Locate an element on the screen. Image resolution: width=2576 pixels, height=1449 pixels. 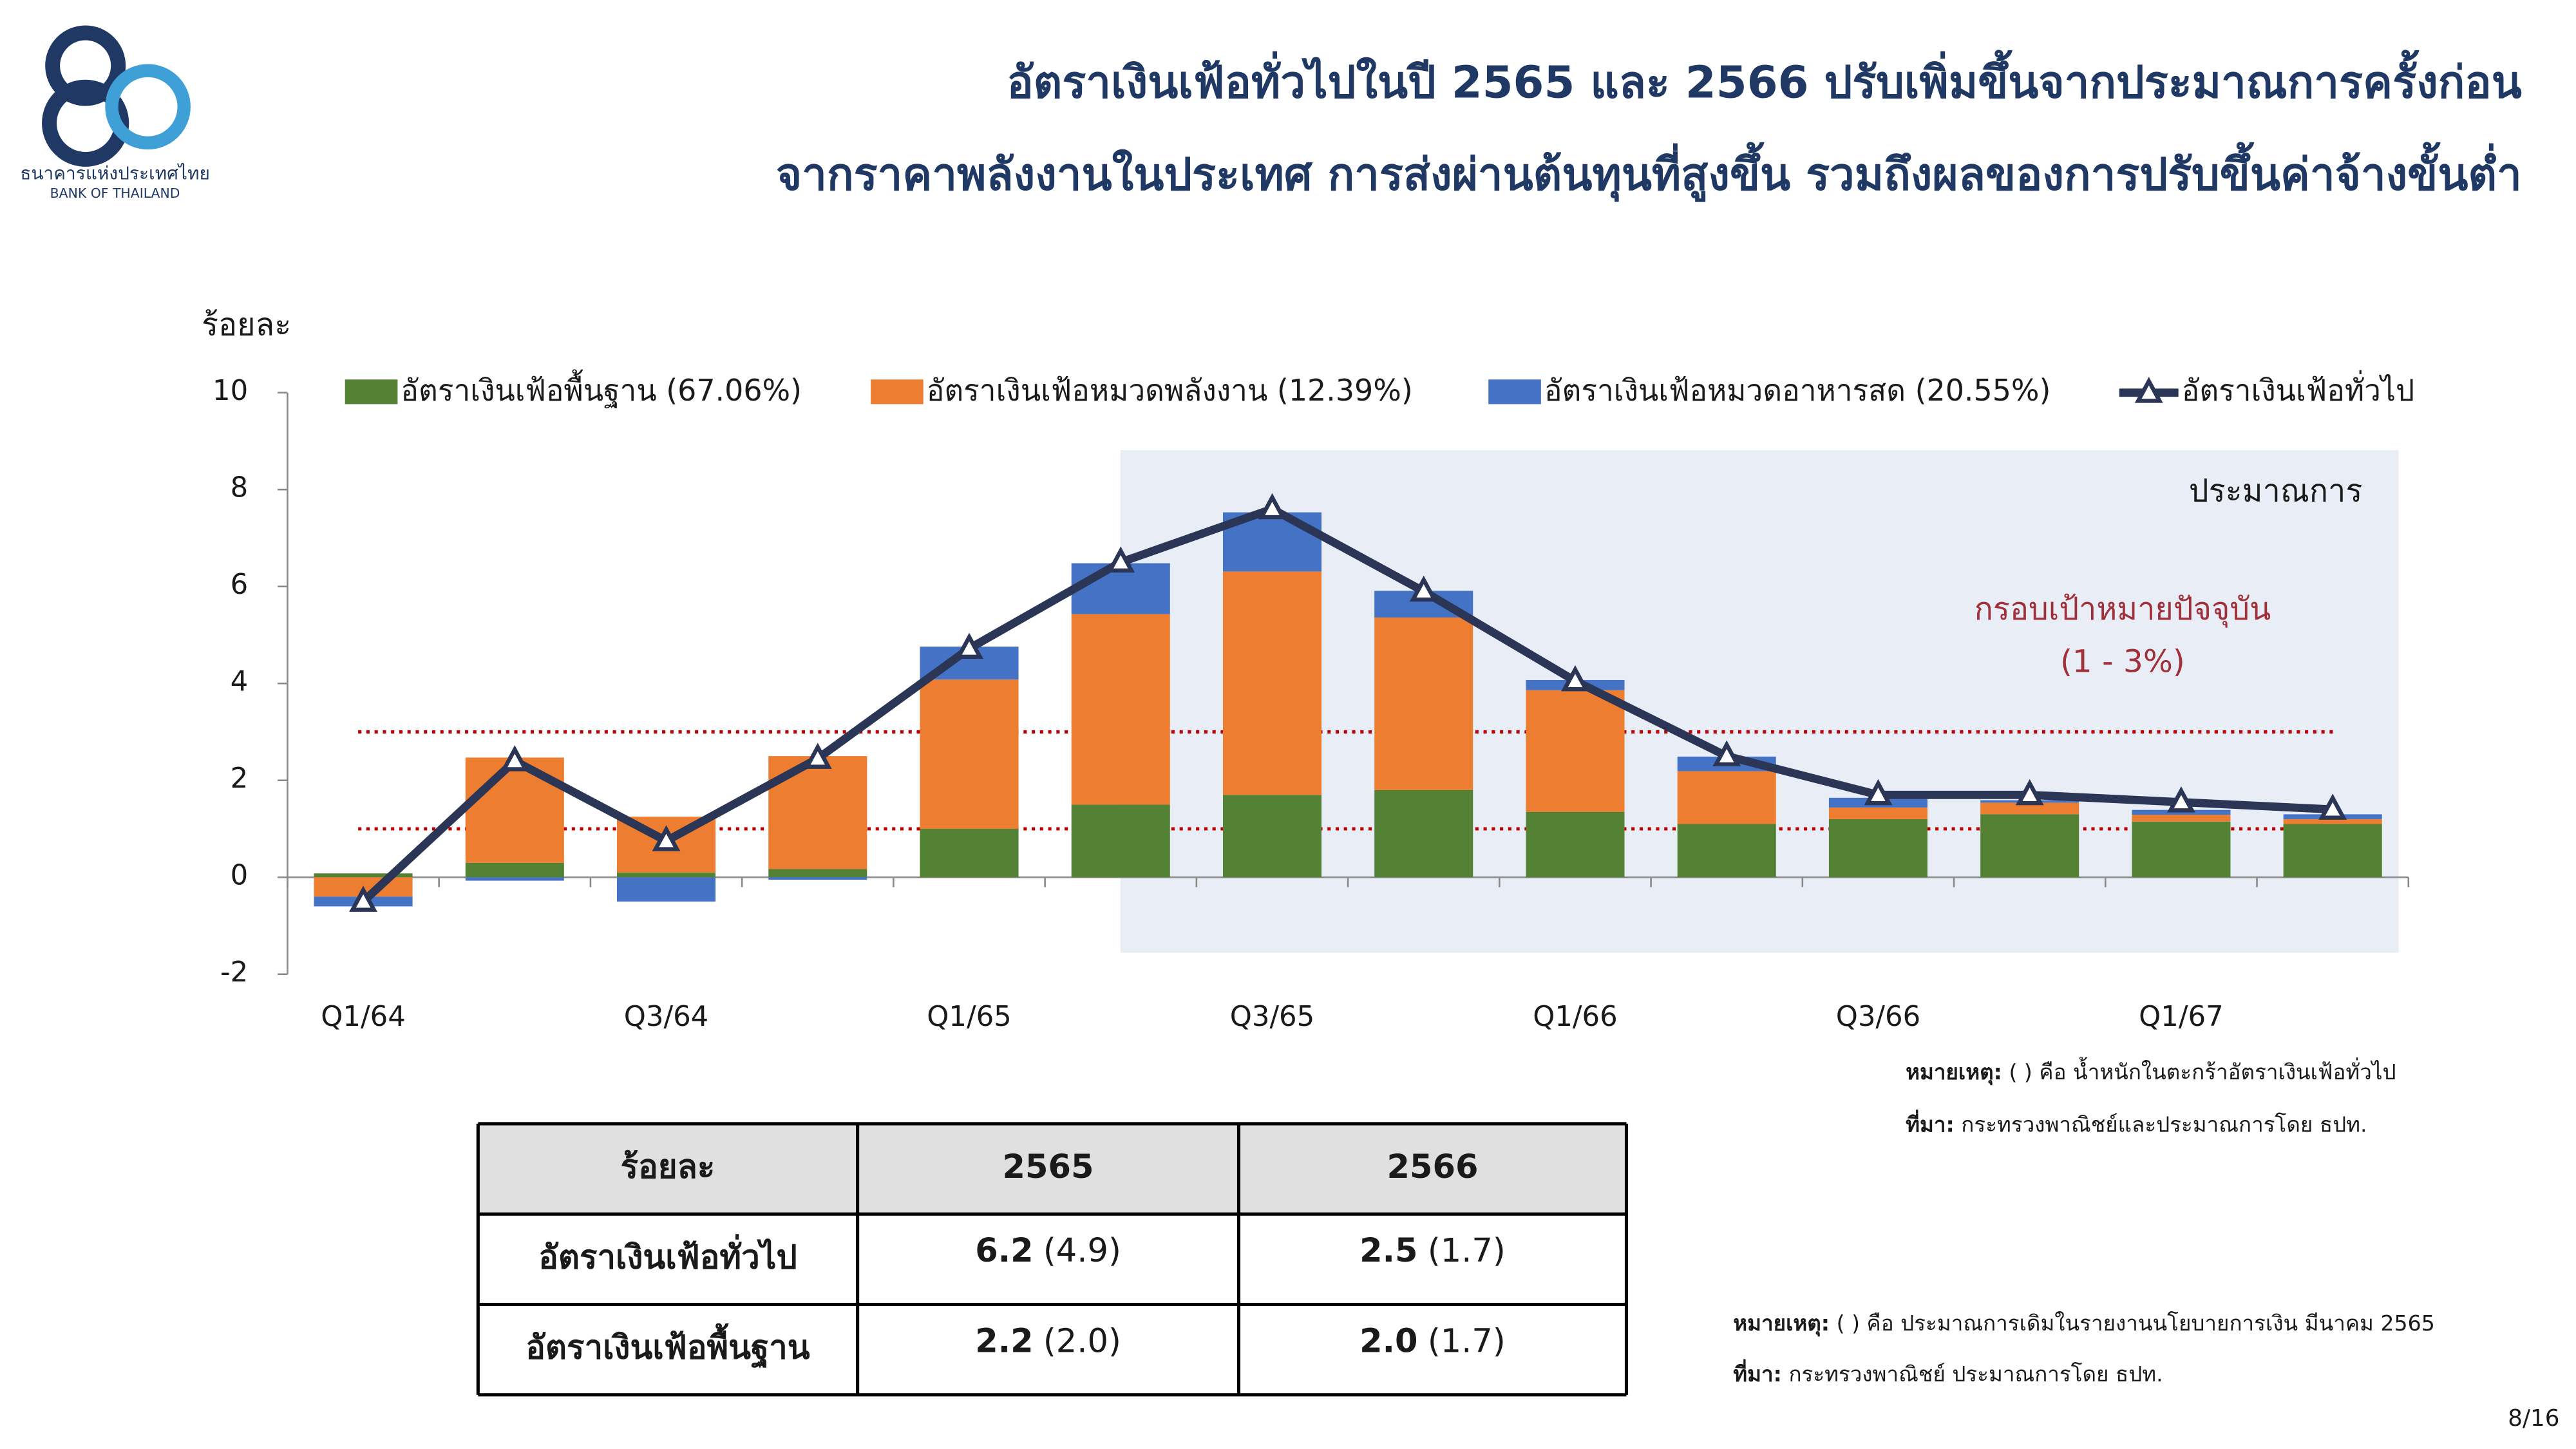
logo-text: BANK OF THAILAND is located at coordinates (115, 193).